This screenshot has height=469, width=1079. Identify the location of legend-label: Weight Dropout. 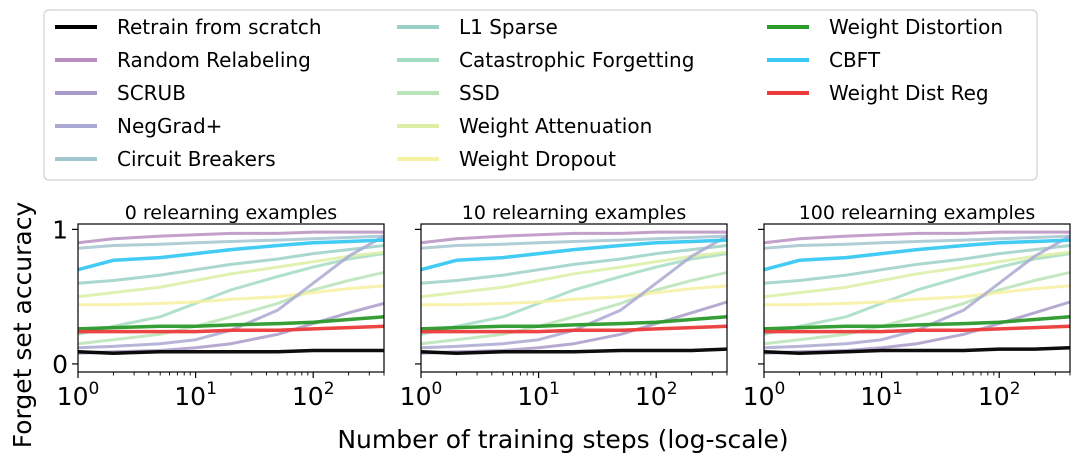
(537, 159).